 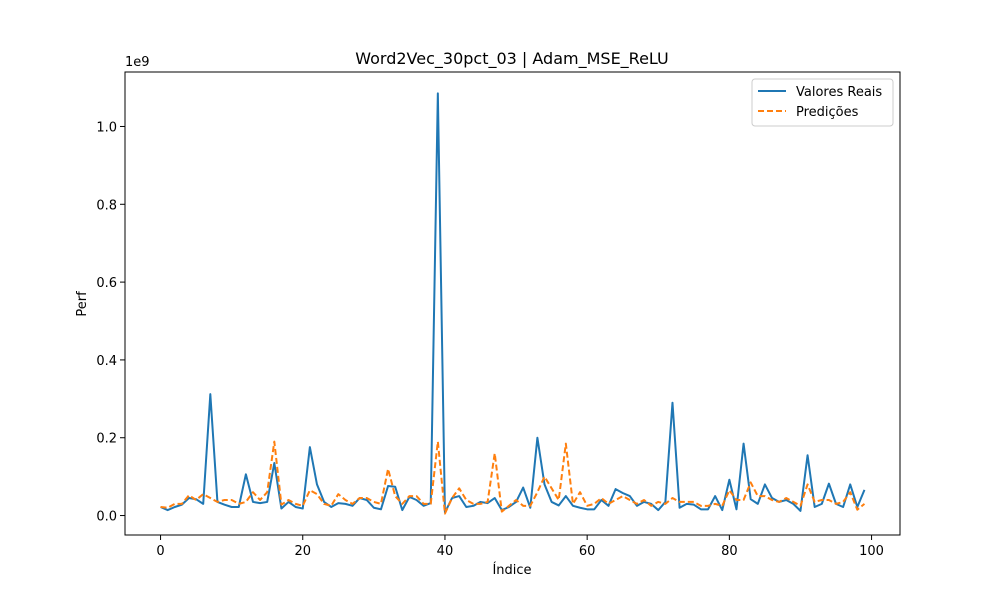 I want to click on y-tick-label: 0.4, so click(x=106, y=361).